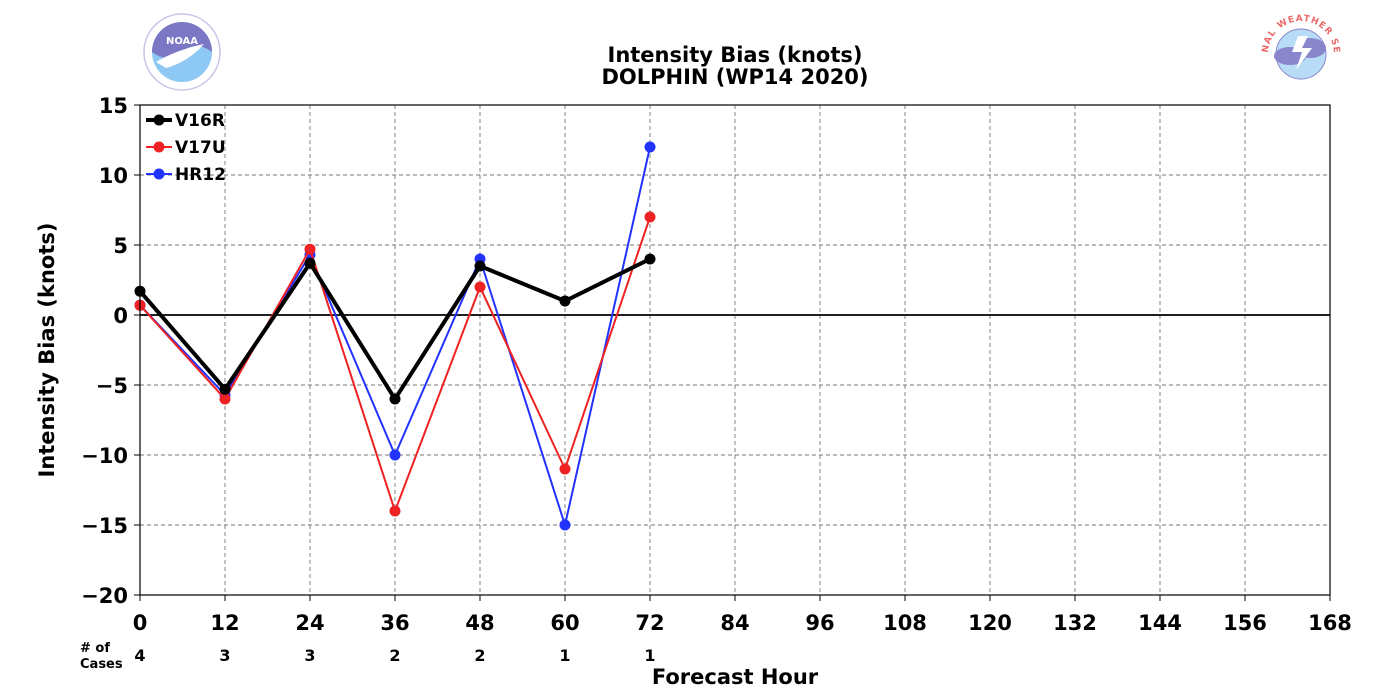  What do you see at coordinates (905, 623) in the screenshot?
I see `x-tick-label: 108` at bounding box center [905, 623].